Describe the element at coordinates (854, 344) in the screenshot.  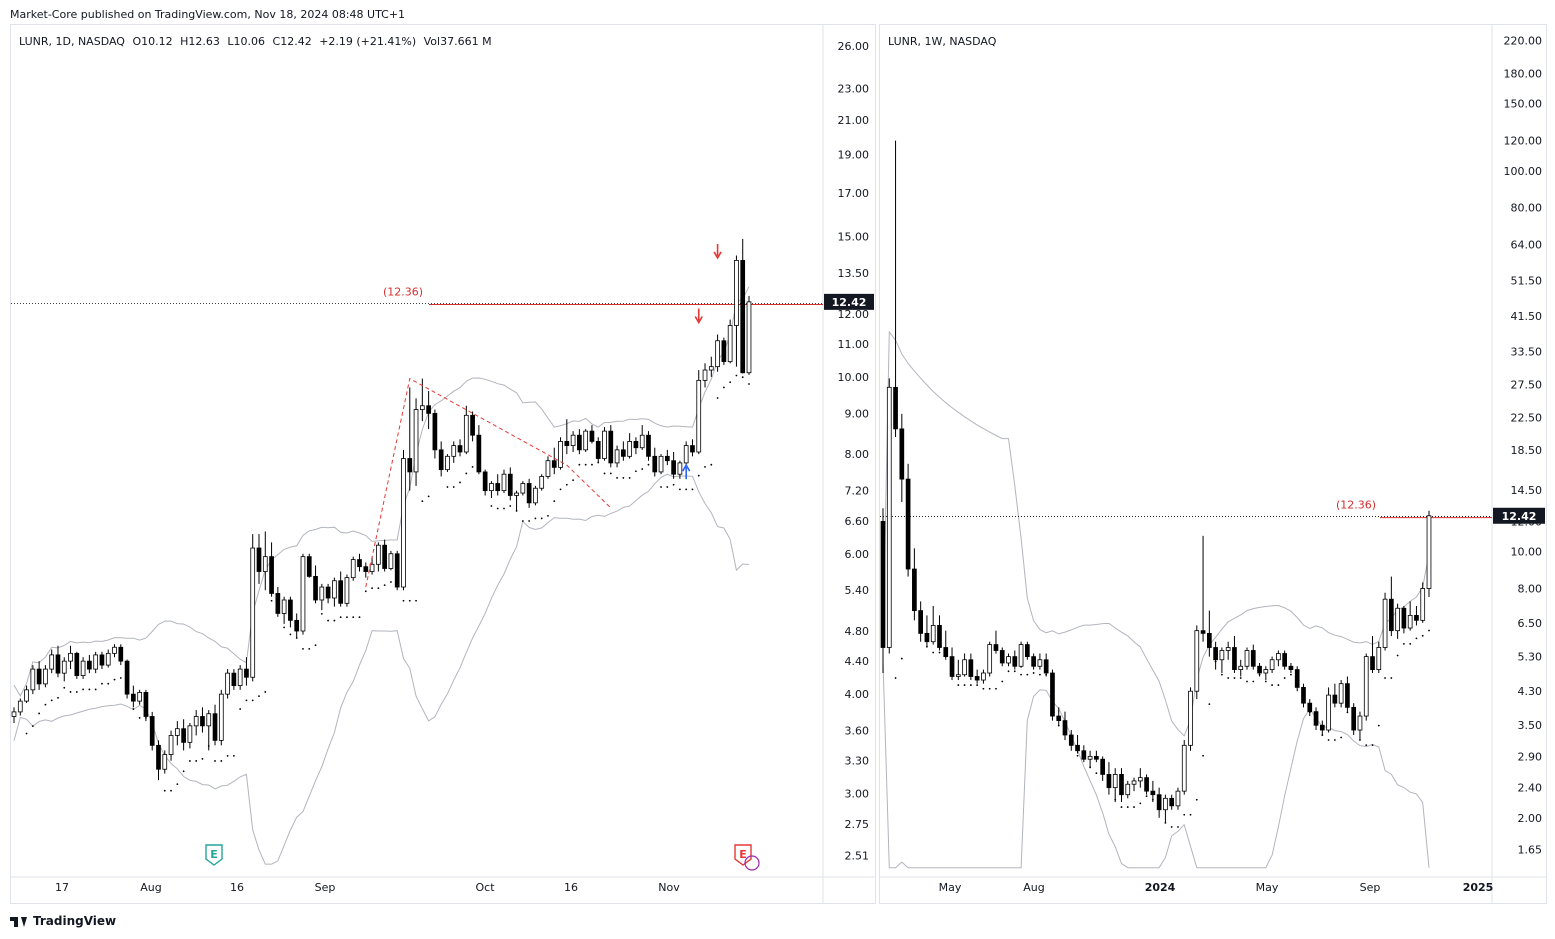
I see `price-tick-label: 11.00` at that location.